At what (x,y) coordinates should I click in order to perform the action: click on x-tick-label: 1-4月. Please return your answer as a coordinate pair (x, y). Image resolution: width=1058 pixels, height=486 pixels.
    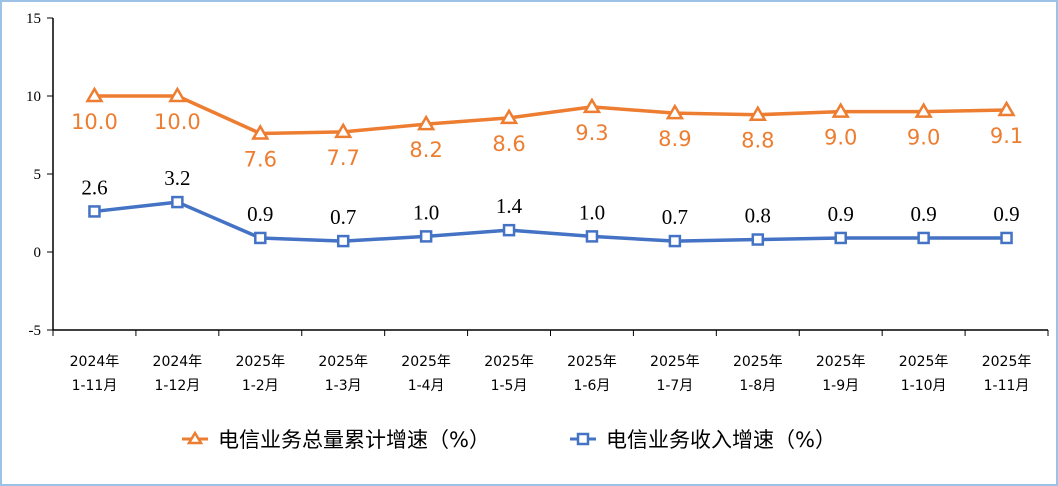
    Looking at the image, I should click on (426, 386).